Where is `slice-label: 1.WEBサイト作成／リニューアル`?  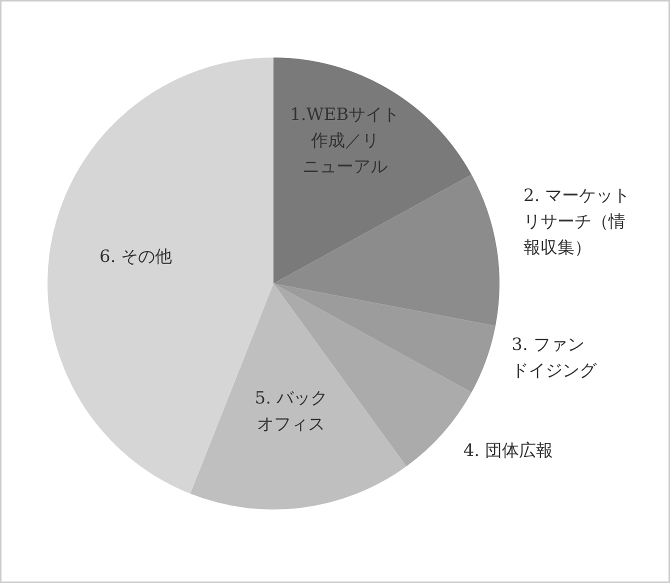
slice-label: 1.WEBサイト作成／リニューアル is located at coordinates (345, 140).